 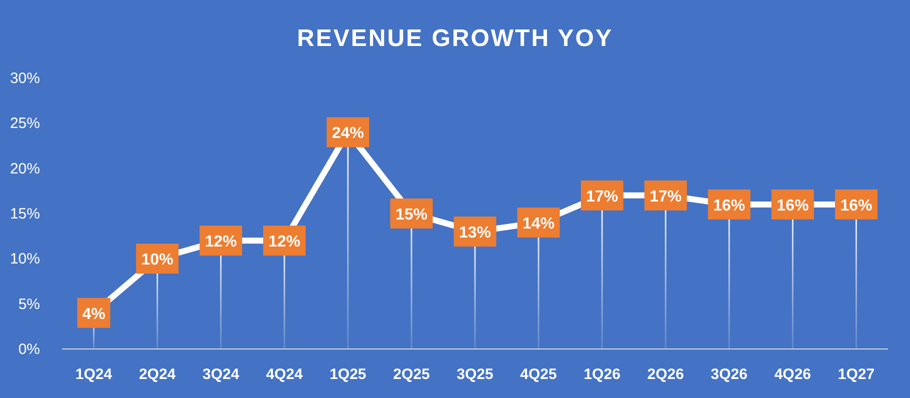 What do you see at coordinates (25, 214) in the screenshot?
I see `y-tick-label: 15%` at bounding box center [25, 214].